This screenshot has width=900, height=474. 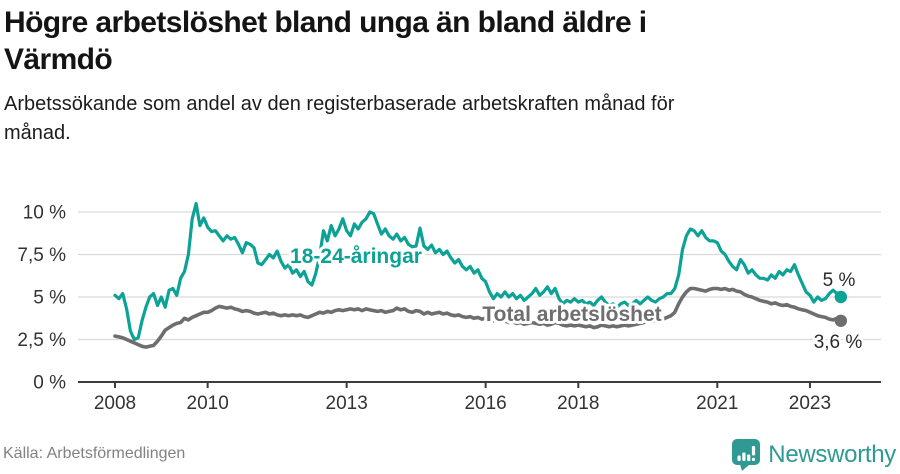 I want to click on y-tick-label: 2,5 %, so click(x=41, y=340).